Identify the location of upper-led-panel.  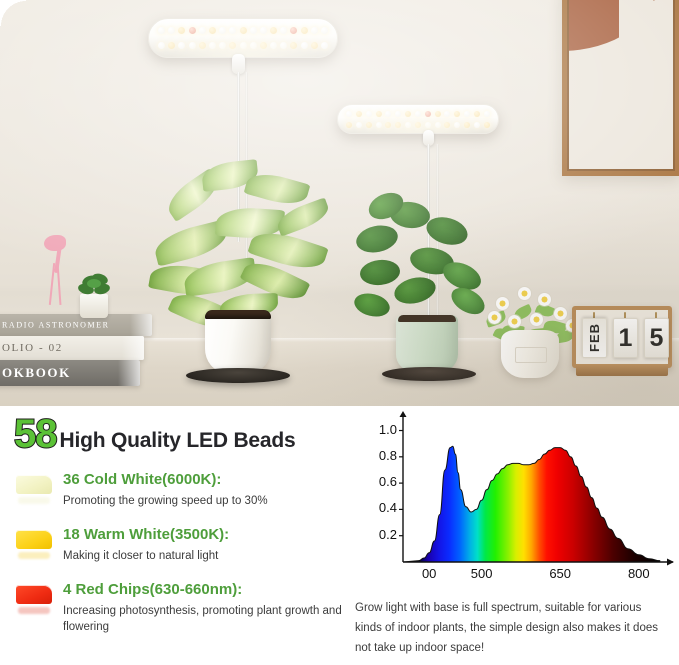
(243, 145).